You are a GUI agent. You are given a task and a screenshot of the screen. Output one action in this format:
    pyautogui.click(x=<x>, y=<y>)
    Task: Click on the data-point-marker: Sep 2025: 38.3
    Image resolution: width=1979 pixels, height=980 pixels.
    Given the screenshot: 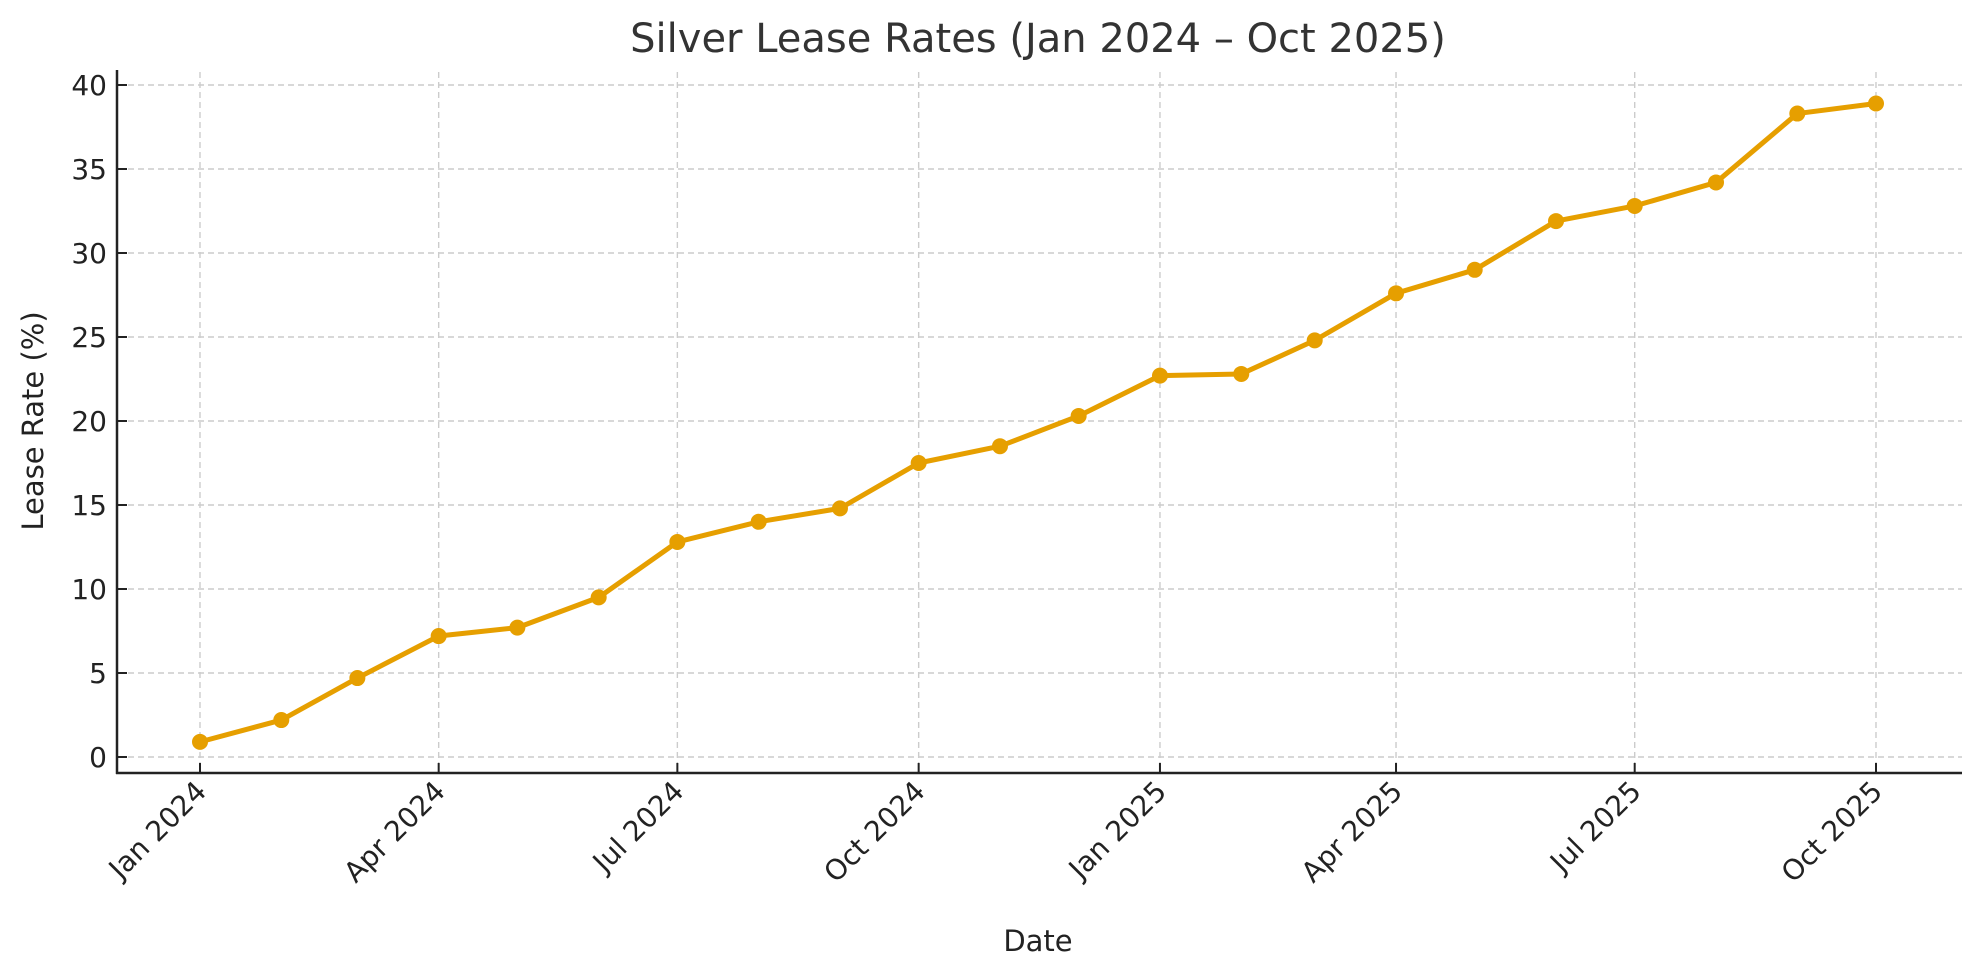 What is the action you would take?
    pyautogui.click(x=1797, y=113)
    